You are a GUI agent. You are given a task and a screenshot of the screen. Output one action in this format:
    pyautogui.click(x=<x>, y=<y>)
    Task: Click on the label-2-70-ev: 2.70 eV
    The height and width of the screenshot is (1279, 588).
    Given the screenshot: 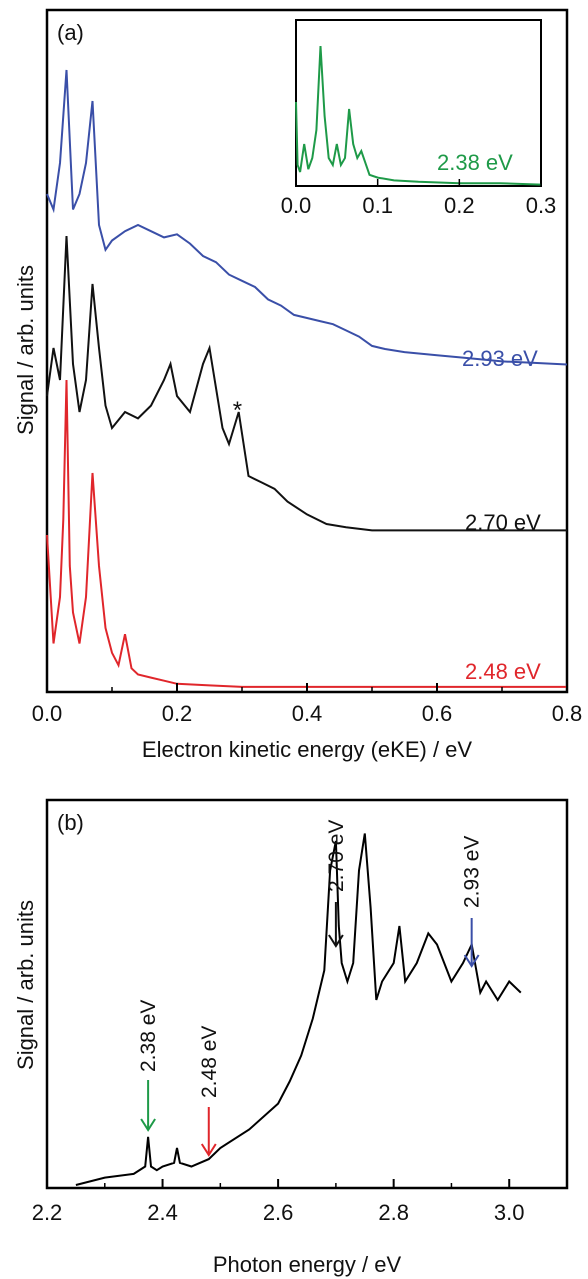 What is the action you would take?
    pyautogui.click(x=503, y=522)
    